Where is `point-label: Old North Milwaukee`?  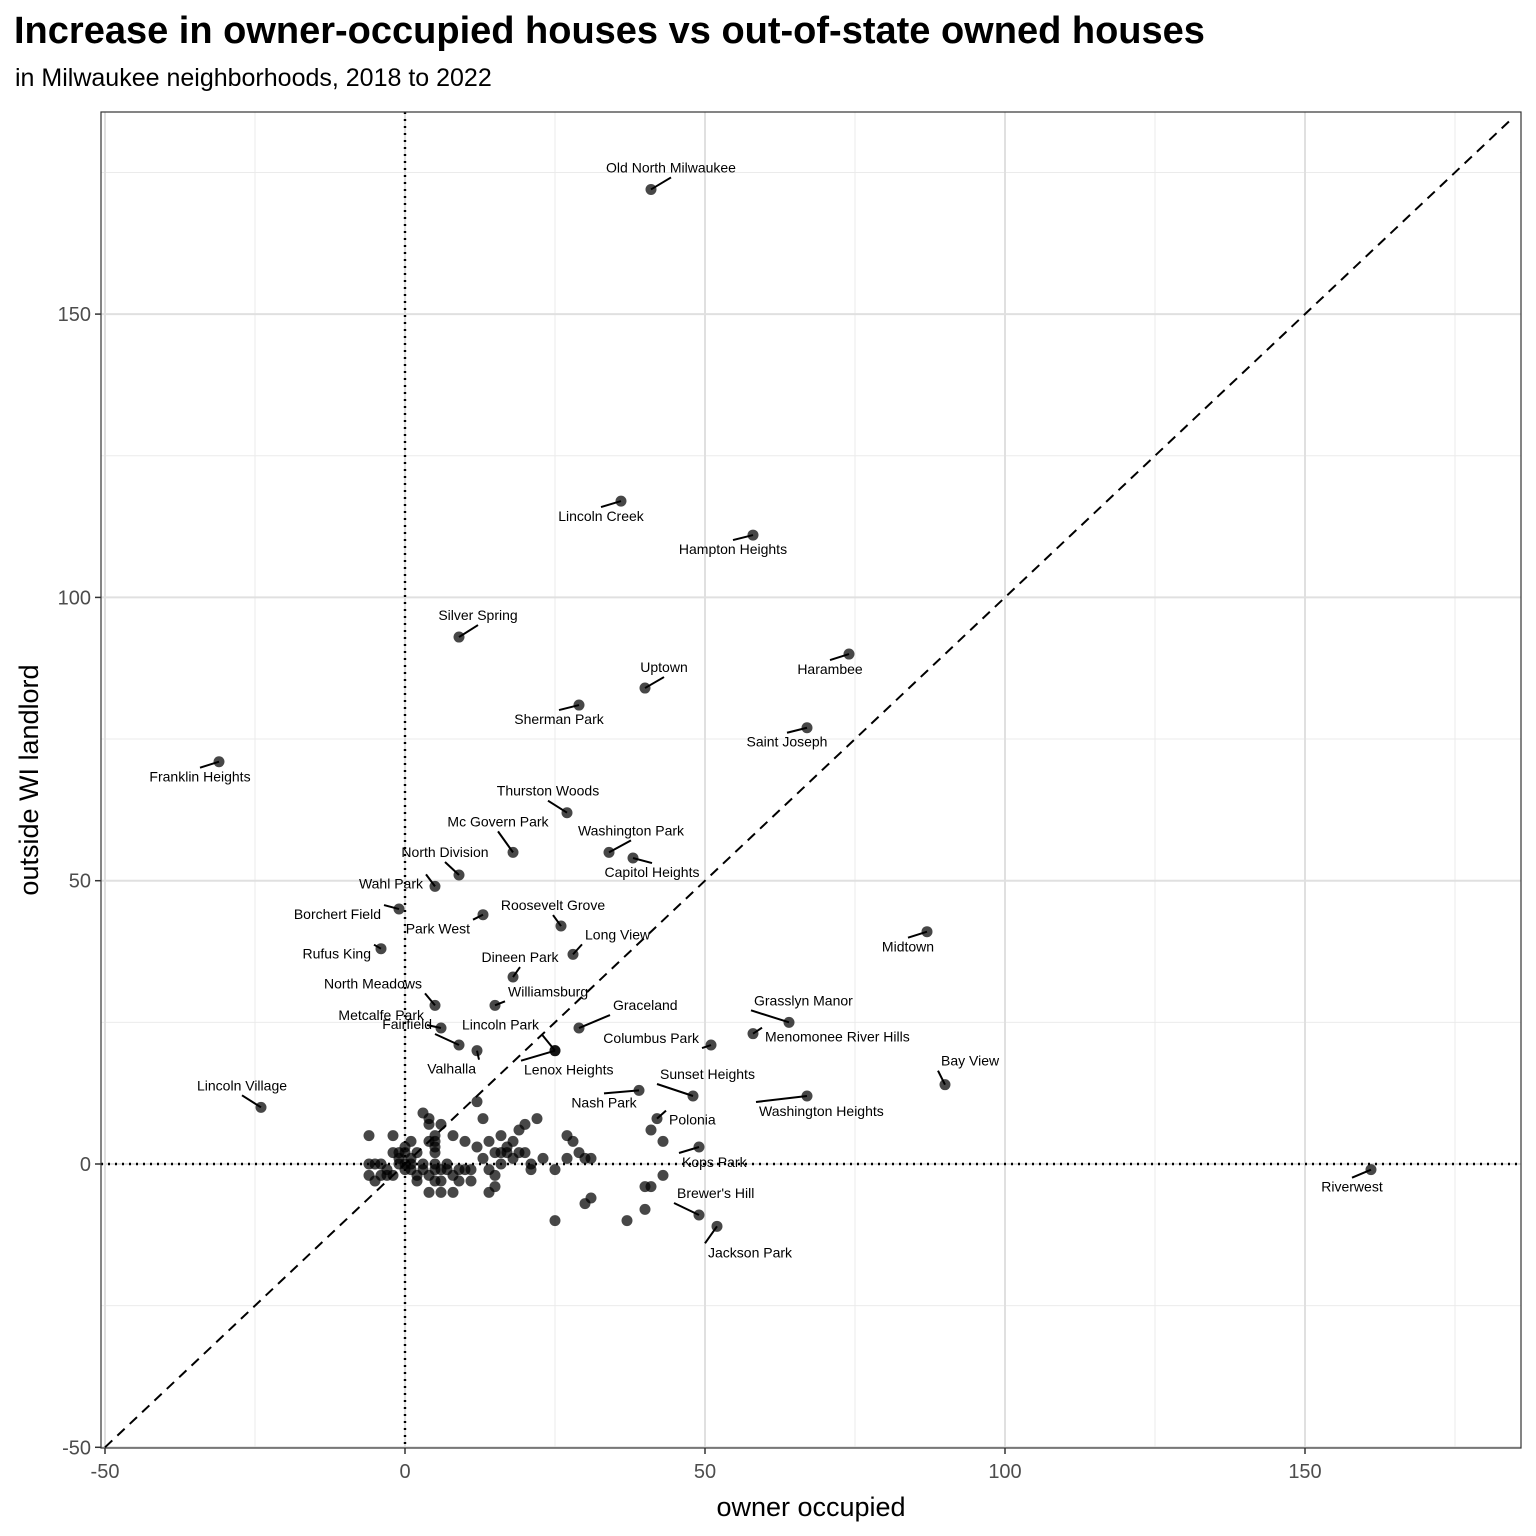 point-label: Old North Milwaukee is located at coordinates (671, 167).